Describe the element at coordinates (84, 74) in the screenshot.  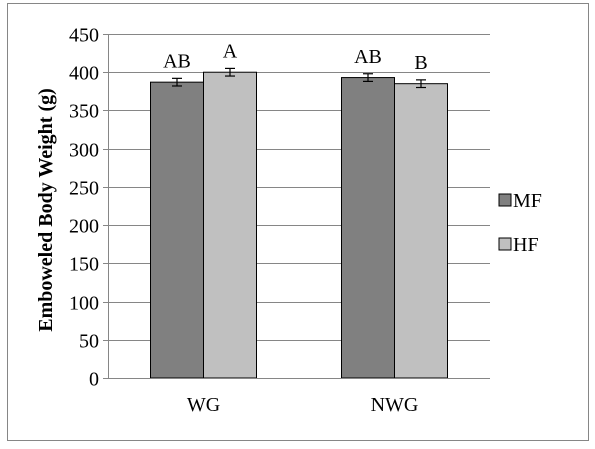
I see `y-tick-label-400: 400` at that location.